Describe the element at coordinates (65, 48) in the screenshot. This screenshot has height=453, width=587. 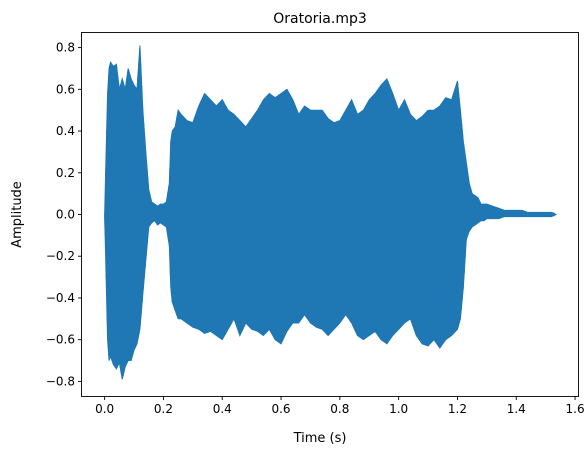
I see `y-tick-label: 0.8` at that location.